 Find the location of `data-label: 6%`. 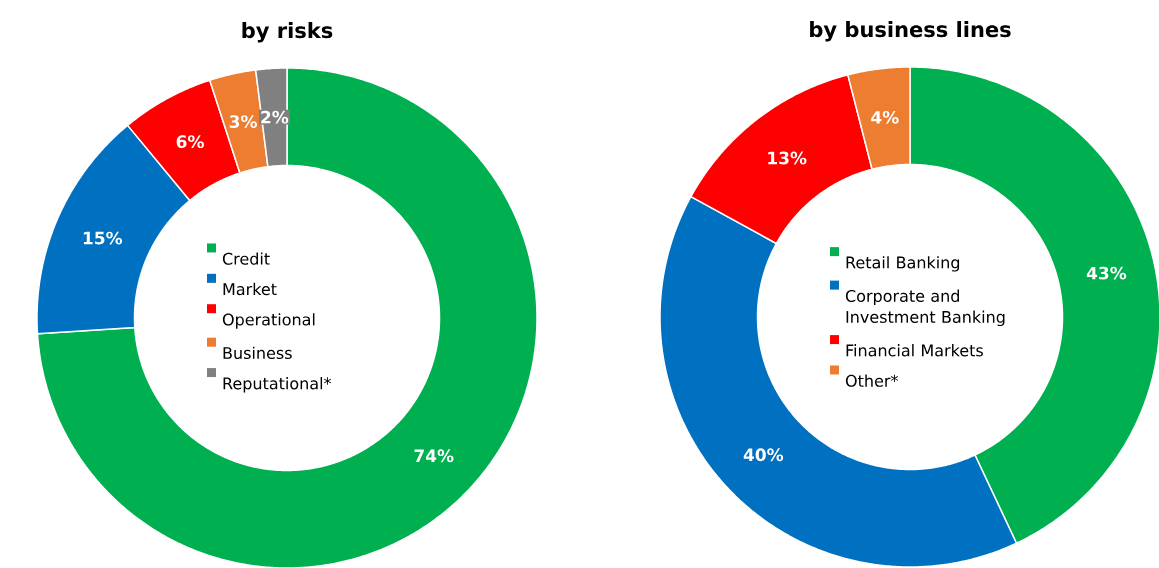

data-label: 6% is located at coordinates (190, 142).